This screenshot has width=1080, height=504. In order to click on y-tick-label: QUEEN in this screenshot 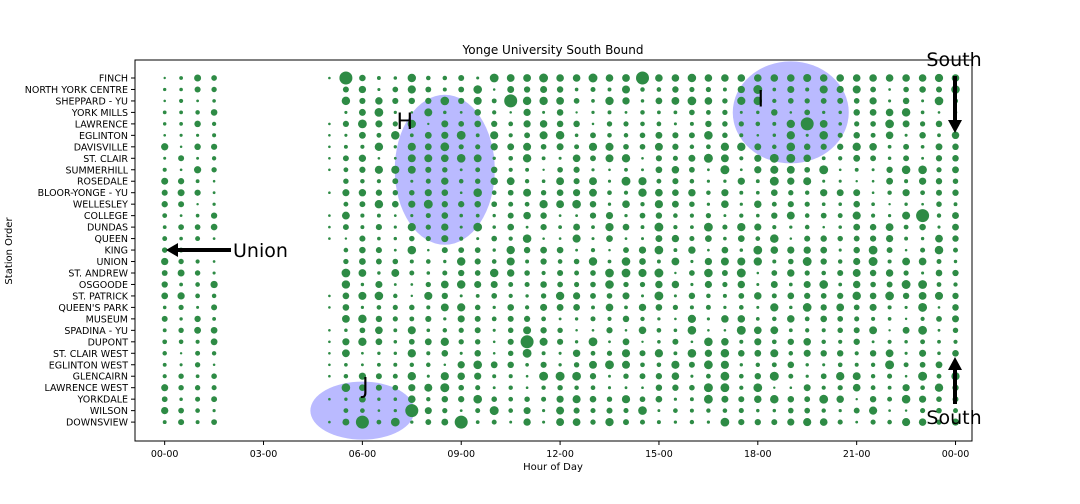, I will do `click(111, 239)`.